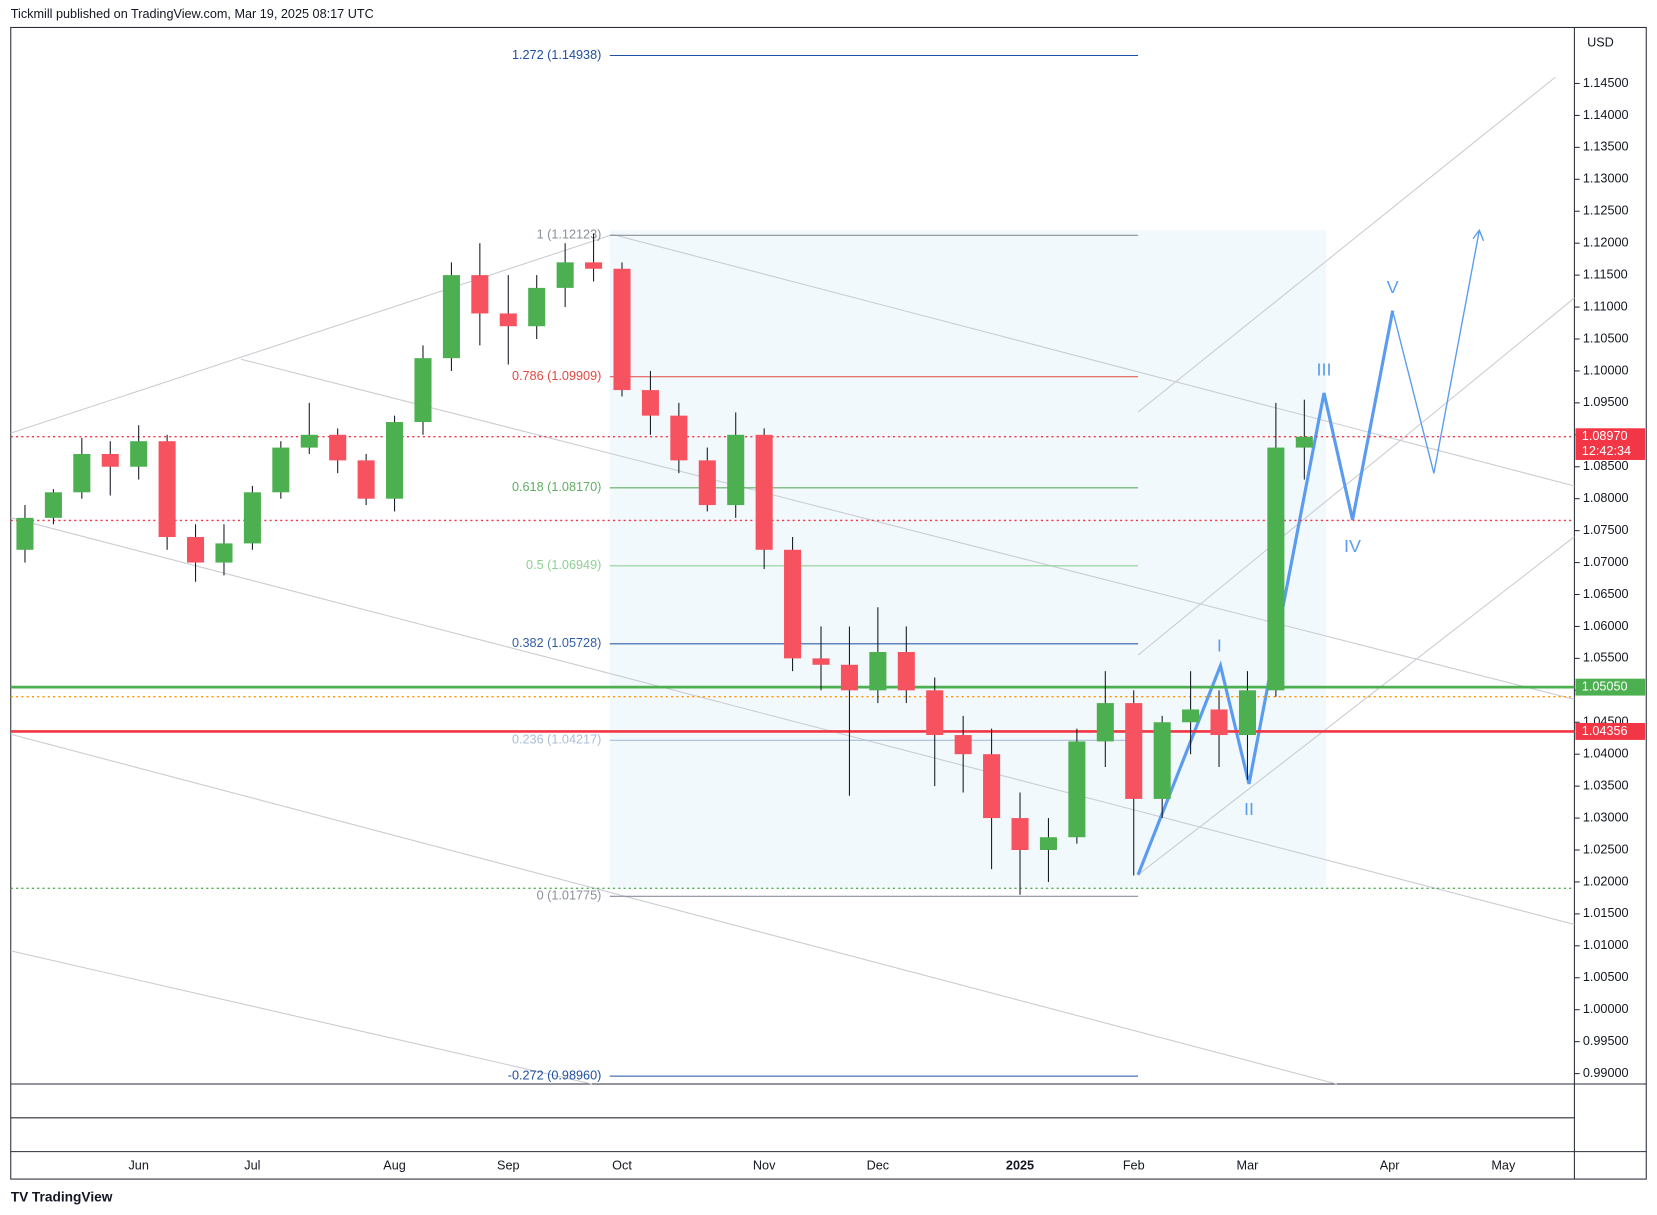  I want to click on y-tick-label: 1.02000, so click(1606, 881).